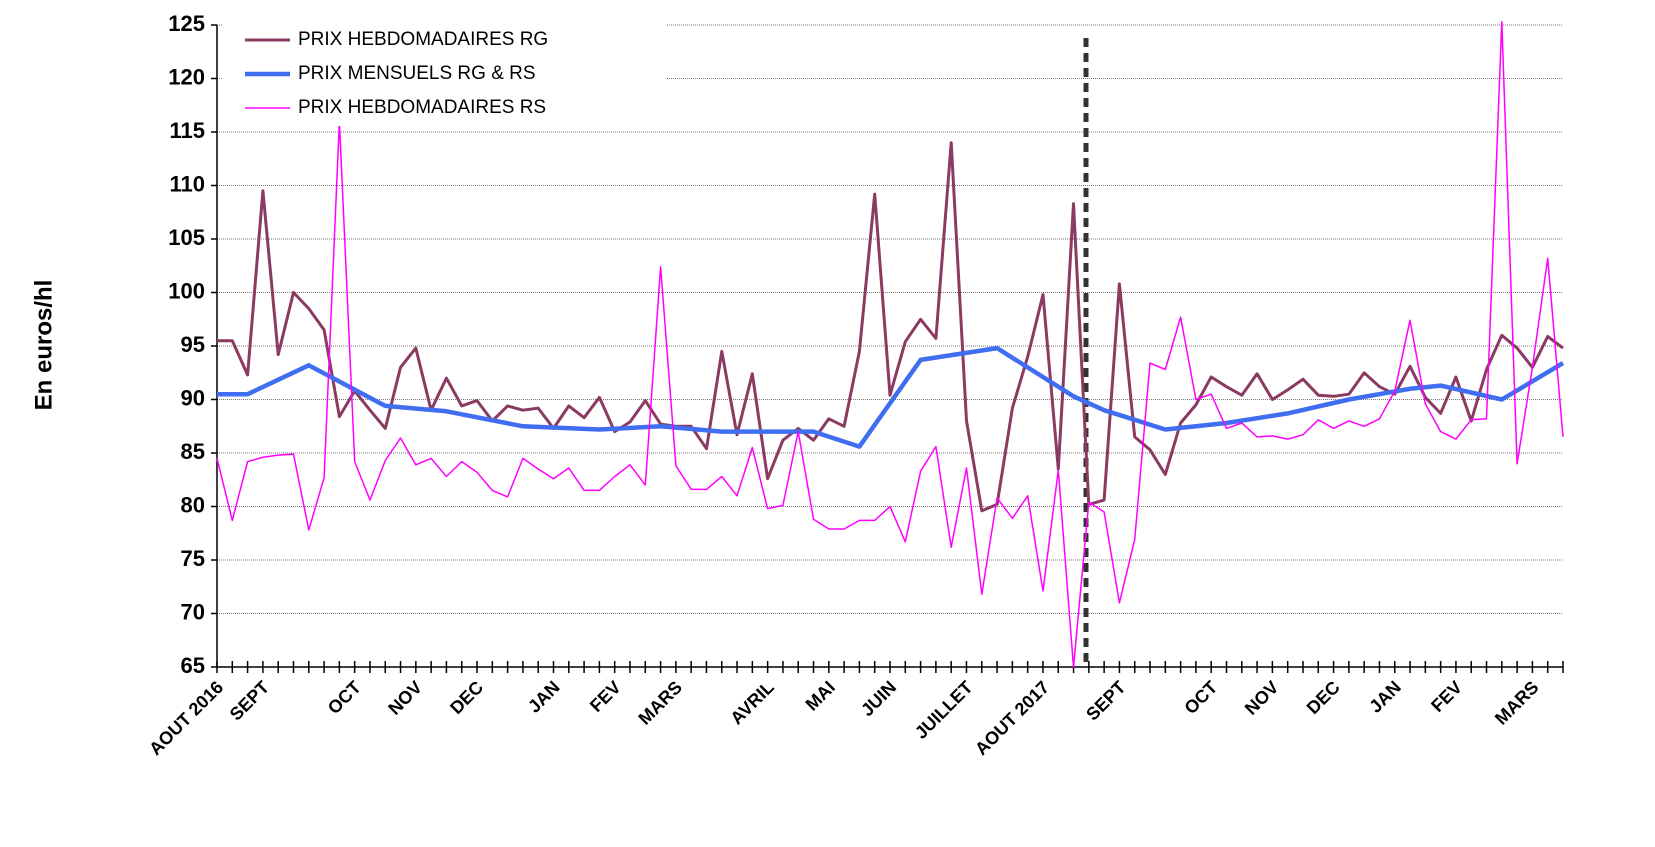 Image resolution: width=1655 pixels, height=847 pixels. I want to click on y-tick-label: 65, so click(193, 665).